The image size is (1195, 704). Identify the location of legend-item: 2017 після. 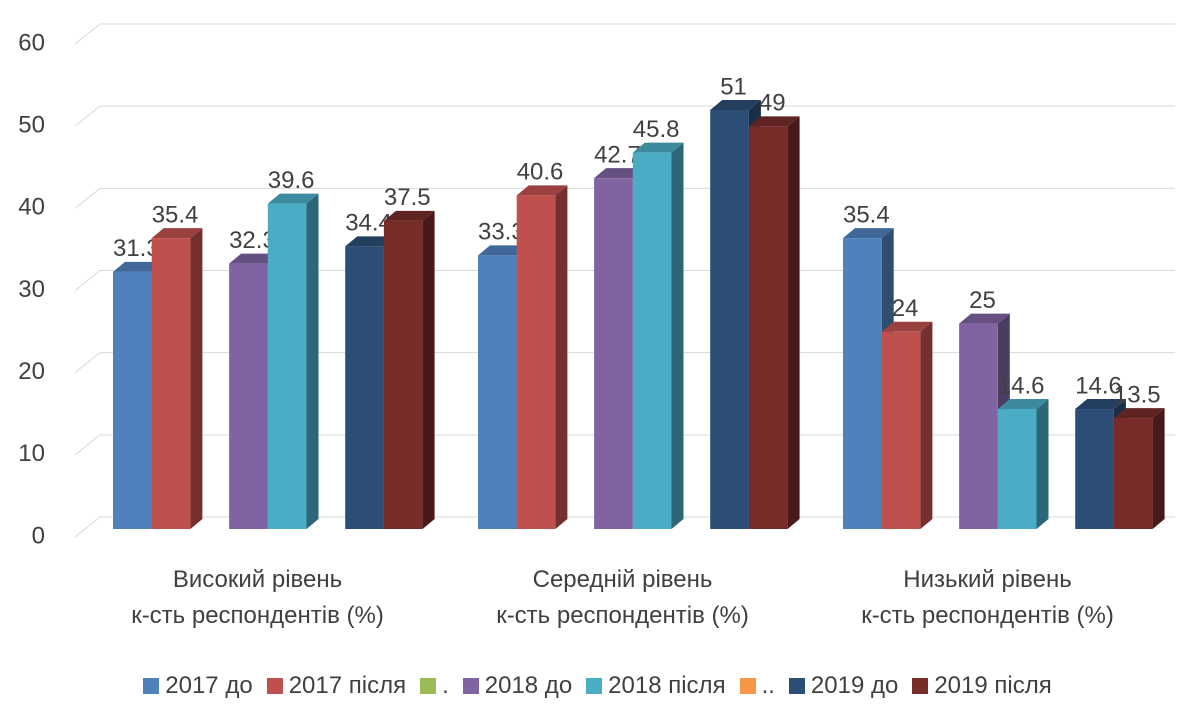
(336, 686).